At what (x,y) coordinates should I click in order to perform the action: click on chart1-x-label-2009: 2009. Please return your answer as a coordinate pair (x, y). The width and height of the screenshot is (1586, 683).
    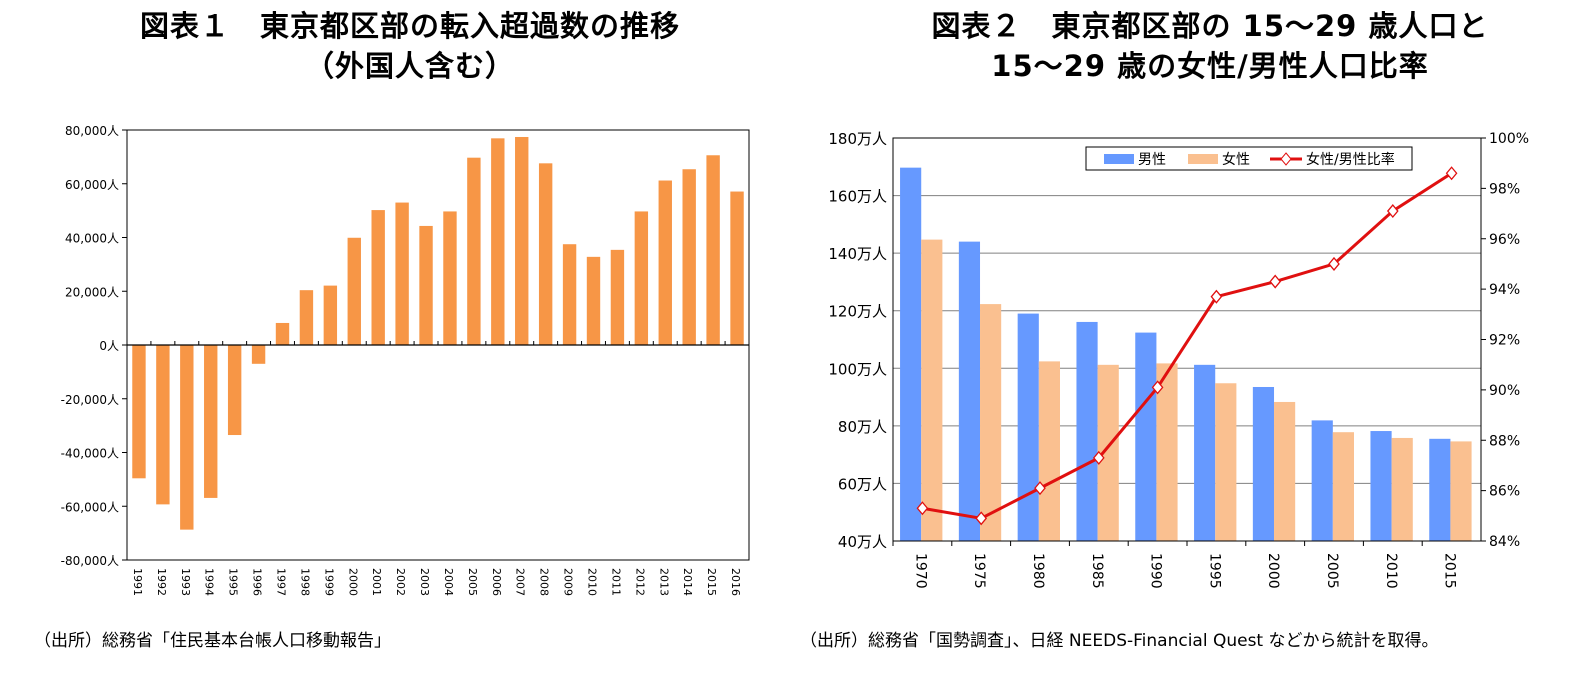
    Looking at the image, I should click on (568, 582).